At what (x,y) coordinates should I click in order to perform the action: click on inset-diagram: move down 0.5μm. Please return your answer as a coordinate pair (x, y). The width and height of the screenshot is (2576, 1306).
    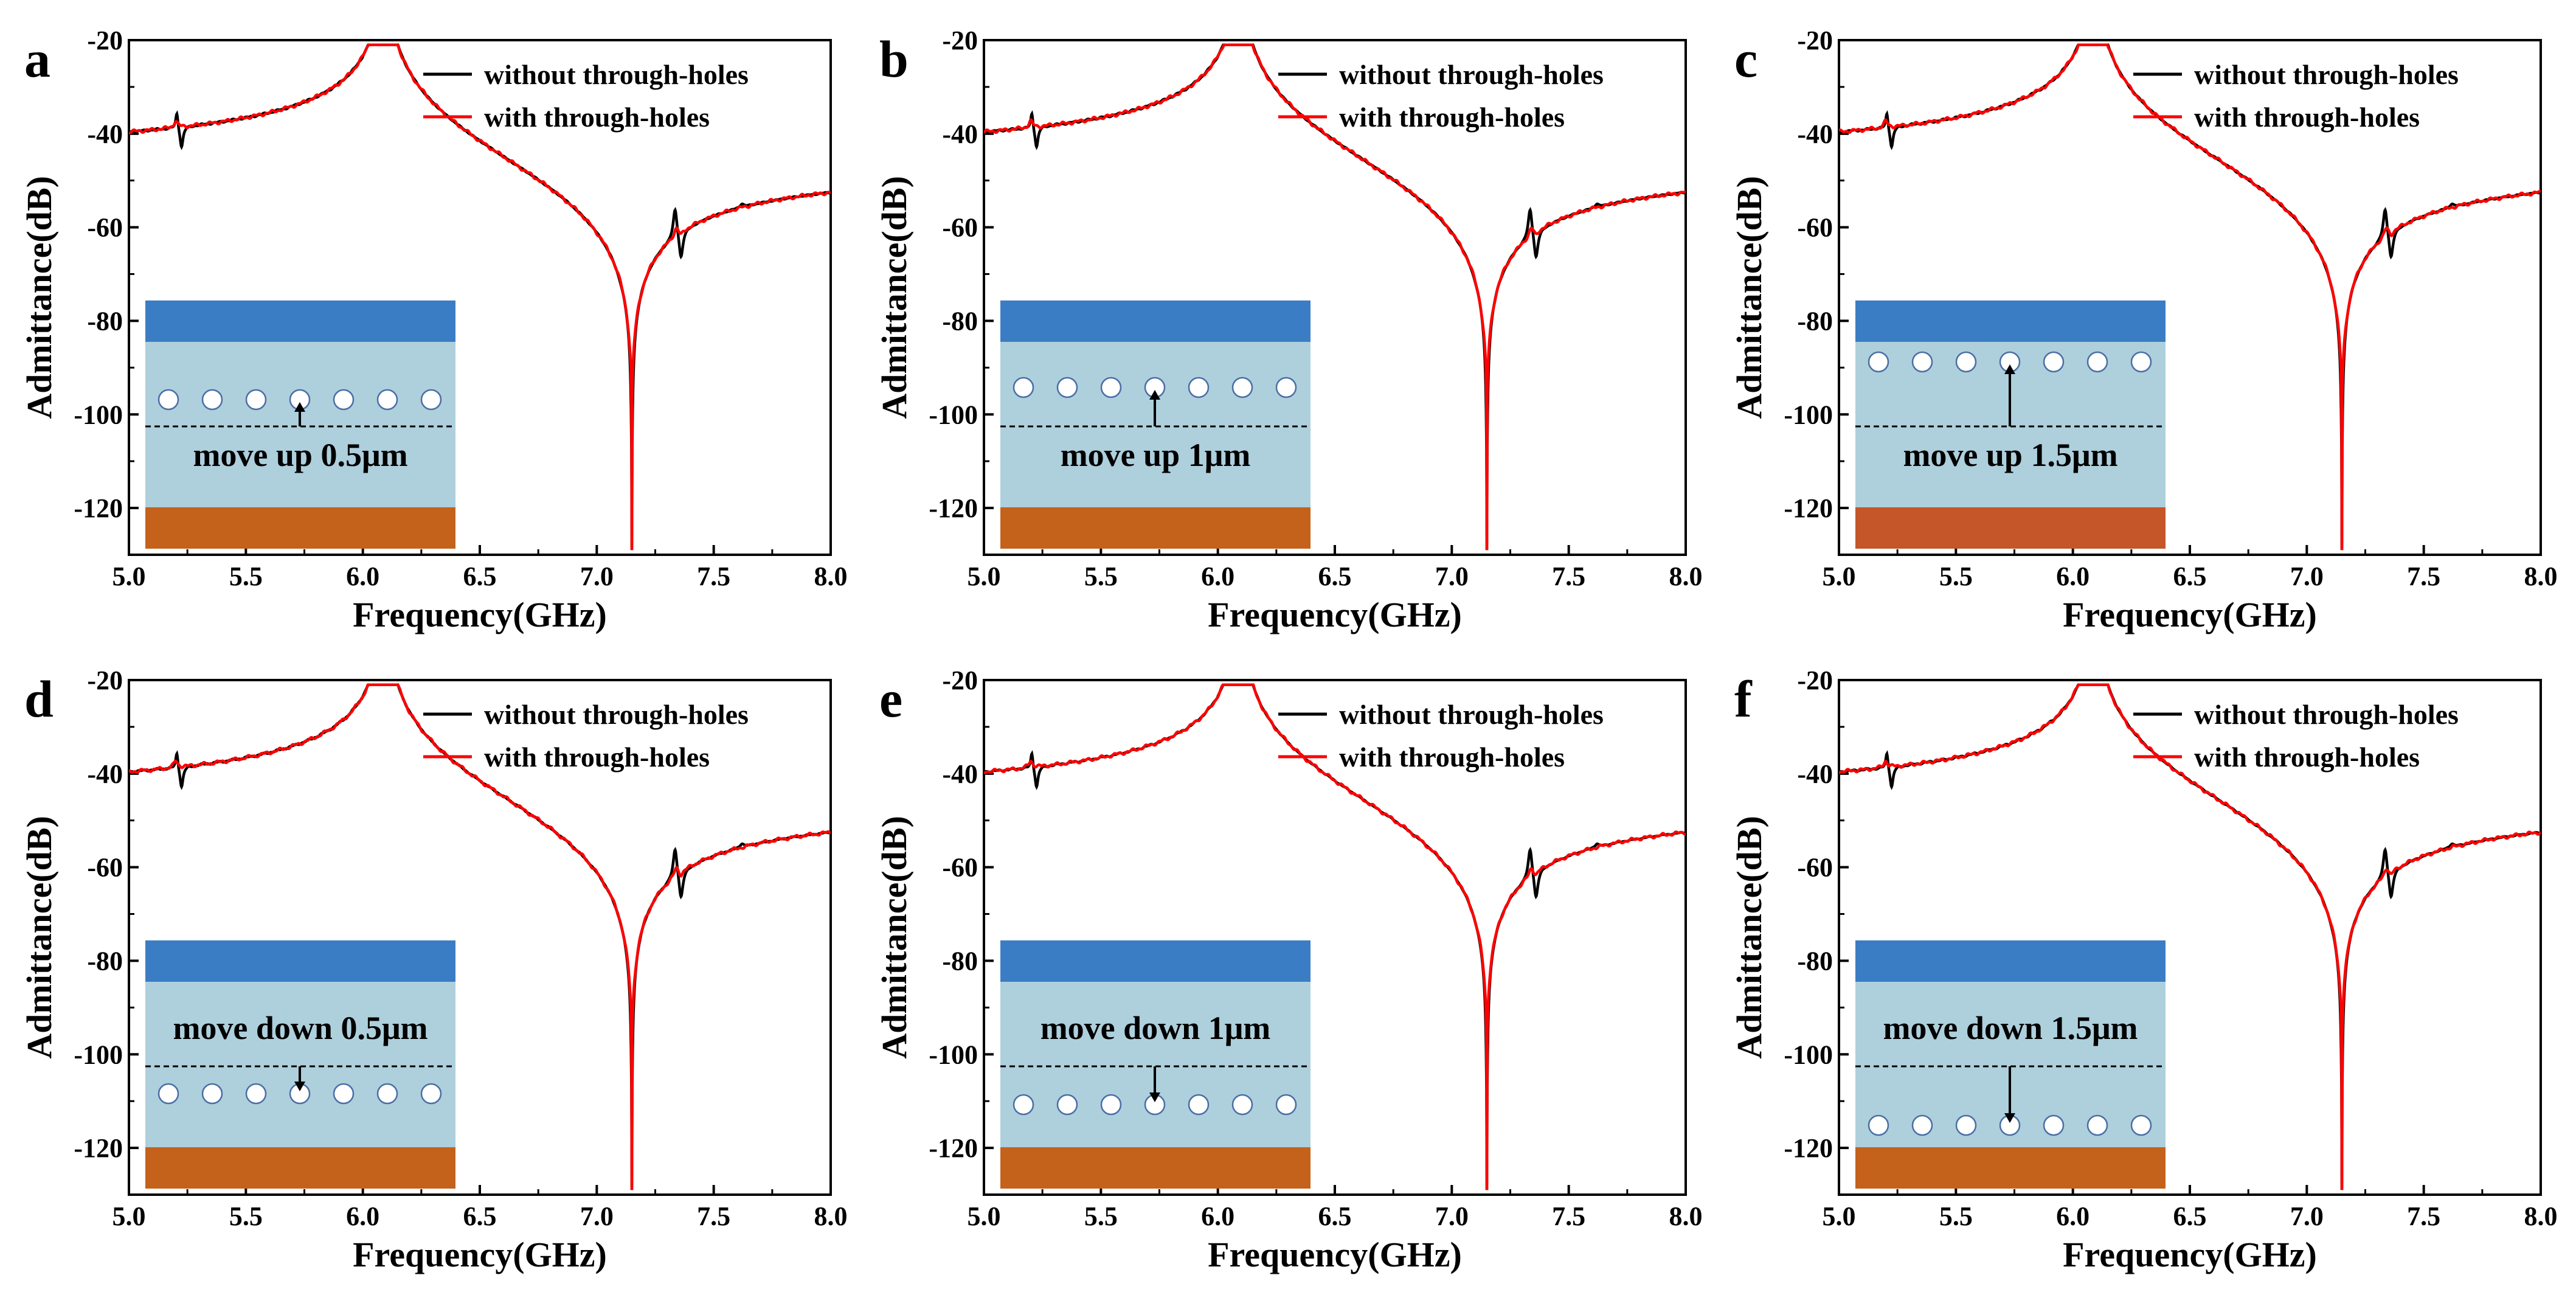
    Looking at the image, I should click on (300, 1064).